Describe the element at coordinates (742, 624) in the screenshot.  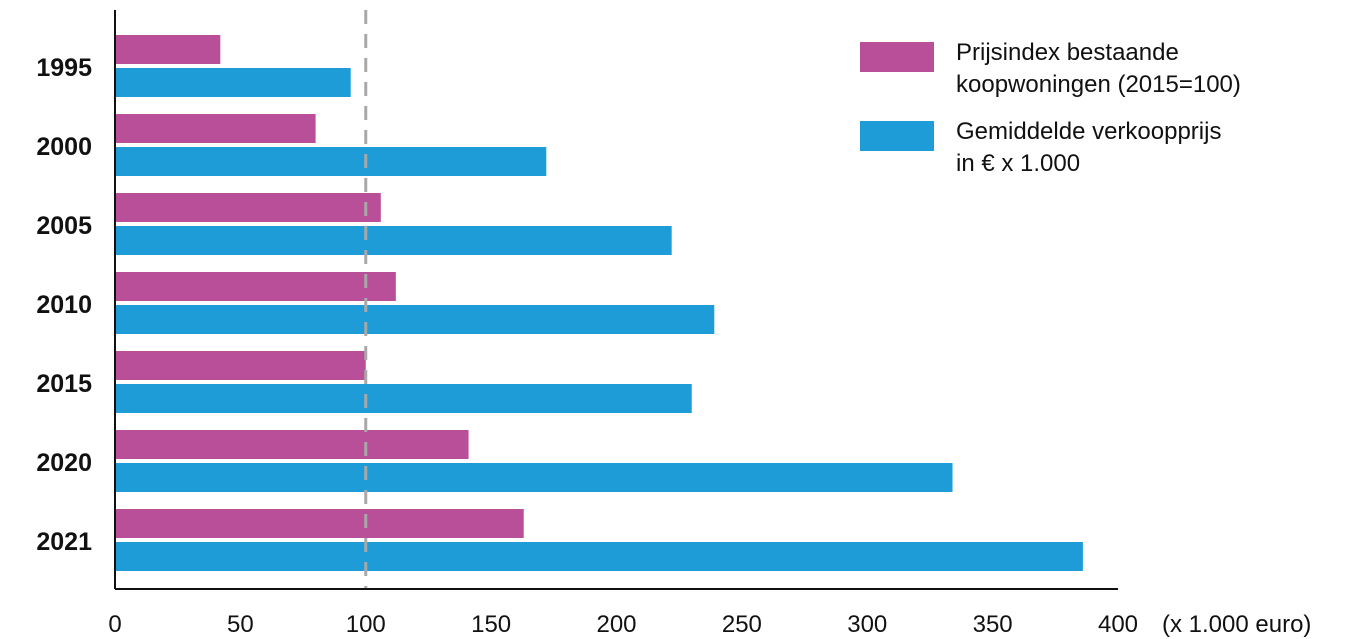
I see `x-tick-label-250: 250` at that location.